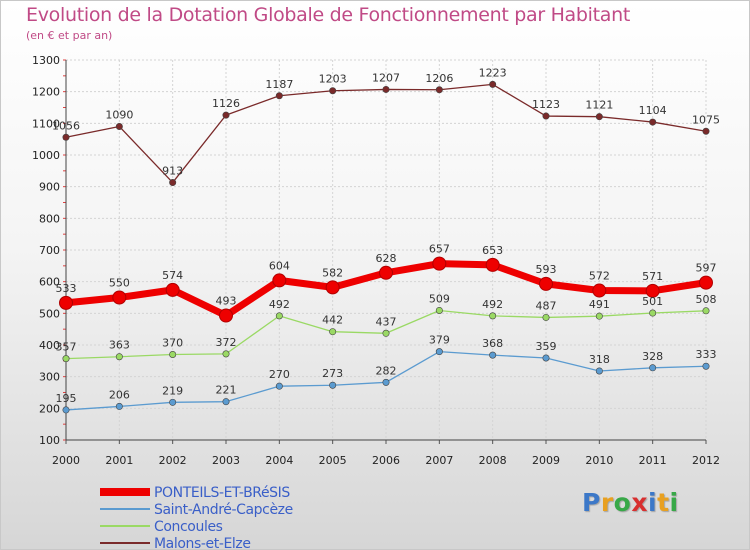 The height and width of the screenshot is (550, 750). What do you see at coordinates (546, 104) in the screenshot?
I see `data-label: 1123` at bounding box center [546, 104].